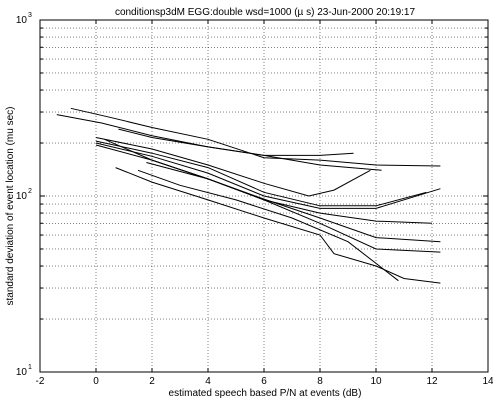 The height and width of the screenshot is (402, 493). What do you see at coordinates (40, 381) in the screenshot?
I see `x-tick-label: -2` at bounding box center [40, 381].